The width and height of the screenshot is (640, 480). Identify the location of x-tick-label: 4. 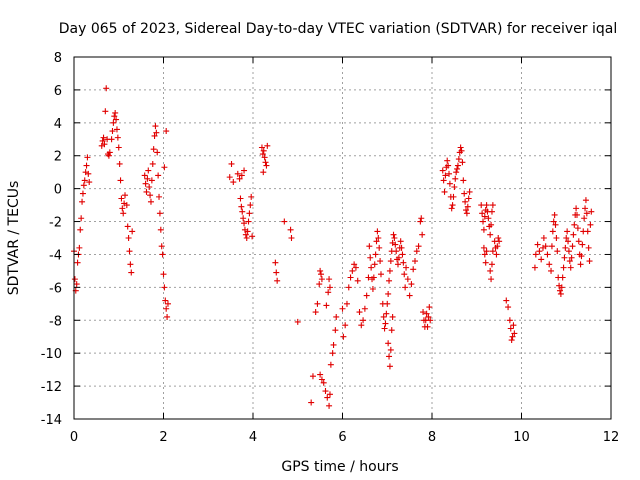
(253, 437).